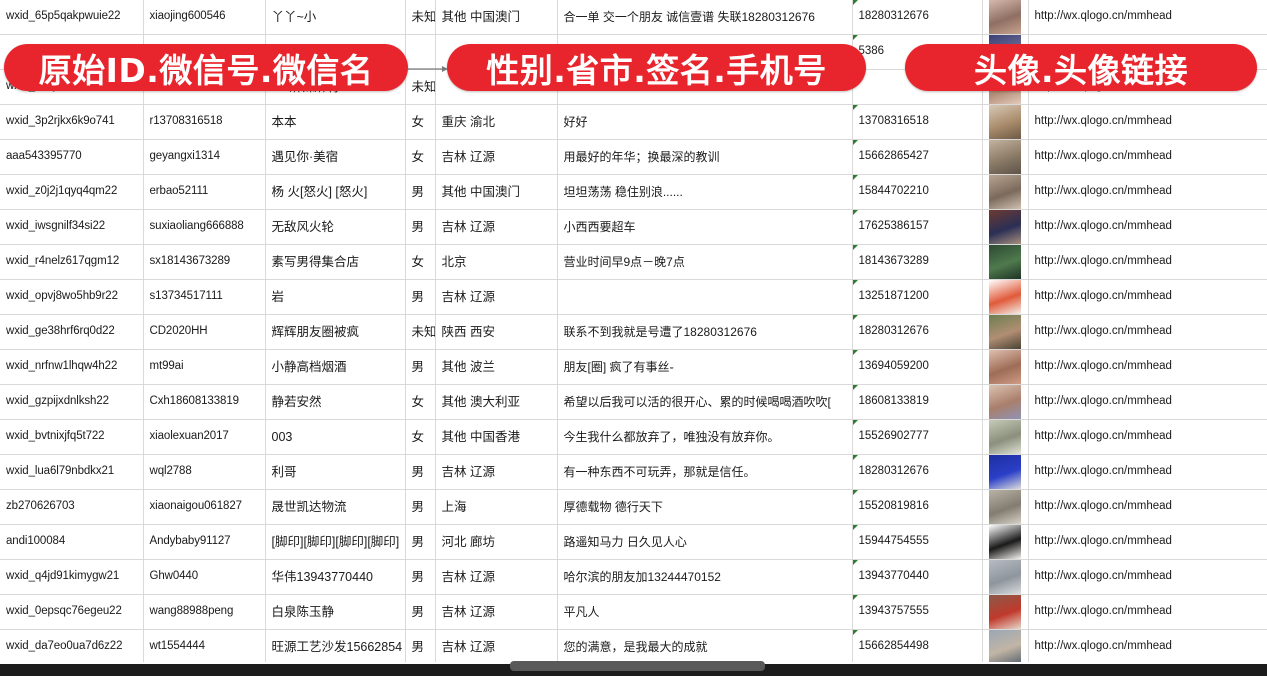 The height and width of the screenshot is (676, 1267). I want to click on cell-sign: 厚德载物 德行天下, so click(705, 507).